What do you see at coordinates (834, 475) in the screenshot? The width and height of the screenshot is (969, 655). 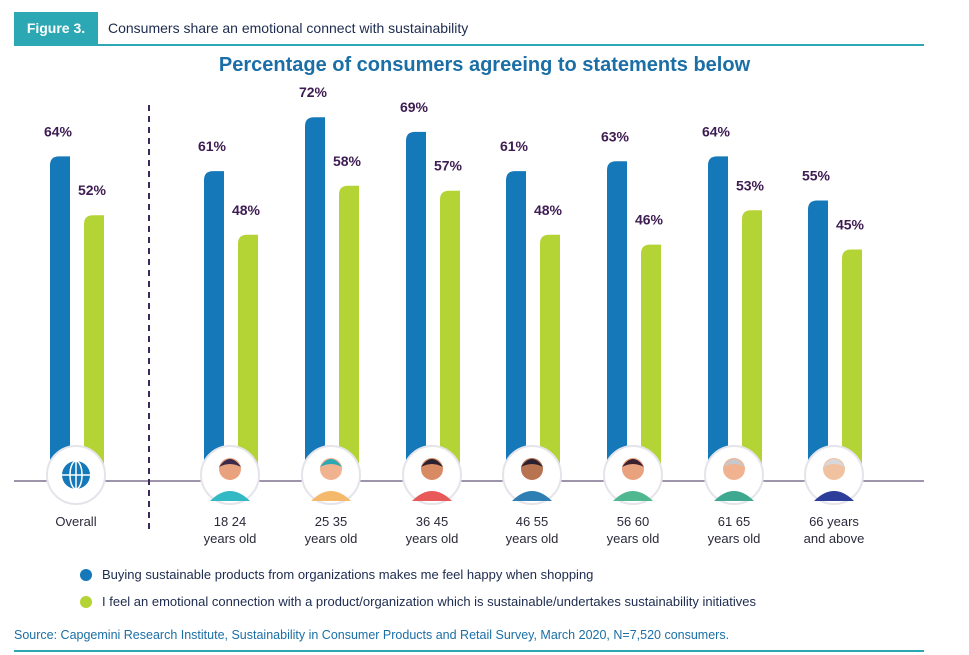 I see `elderly-man-avatar-icon` at bounding box center [834, 475].